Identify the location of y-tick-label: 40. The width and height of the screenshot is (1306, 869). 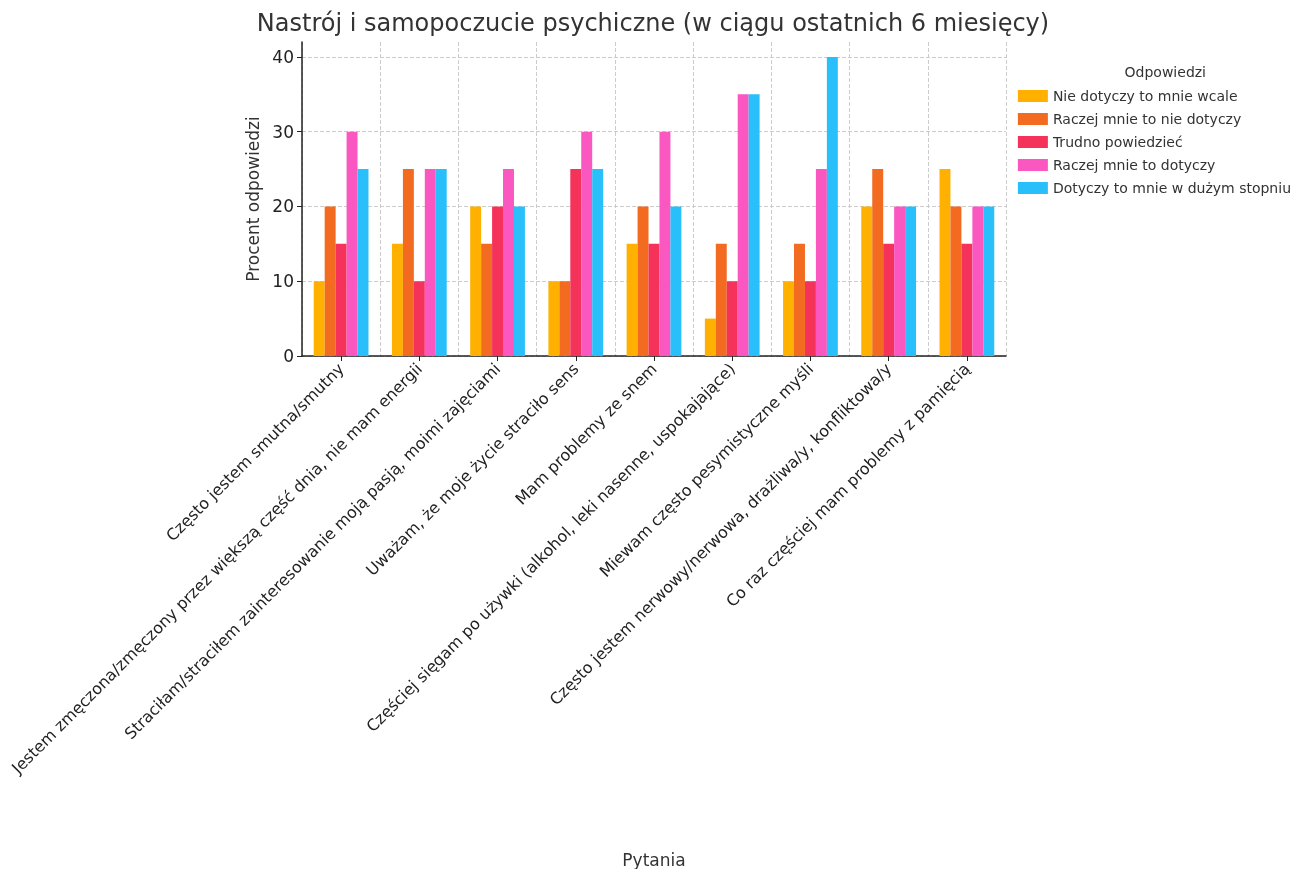
(283, 56).